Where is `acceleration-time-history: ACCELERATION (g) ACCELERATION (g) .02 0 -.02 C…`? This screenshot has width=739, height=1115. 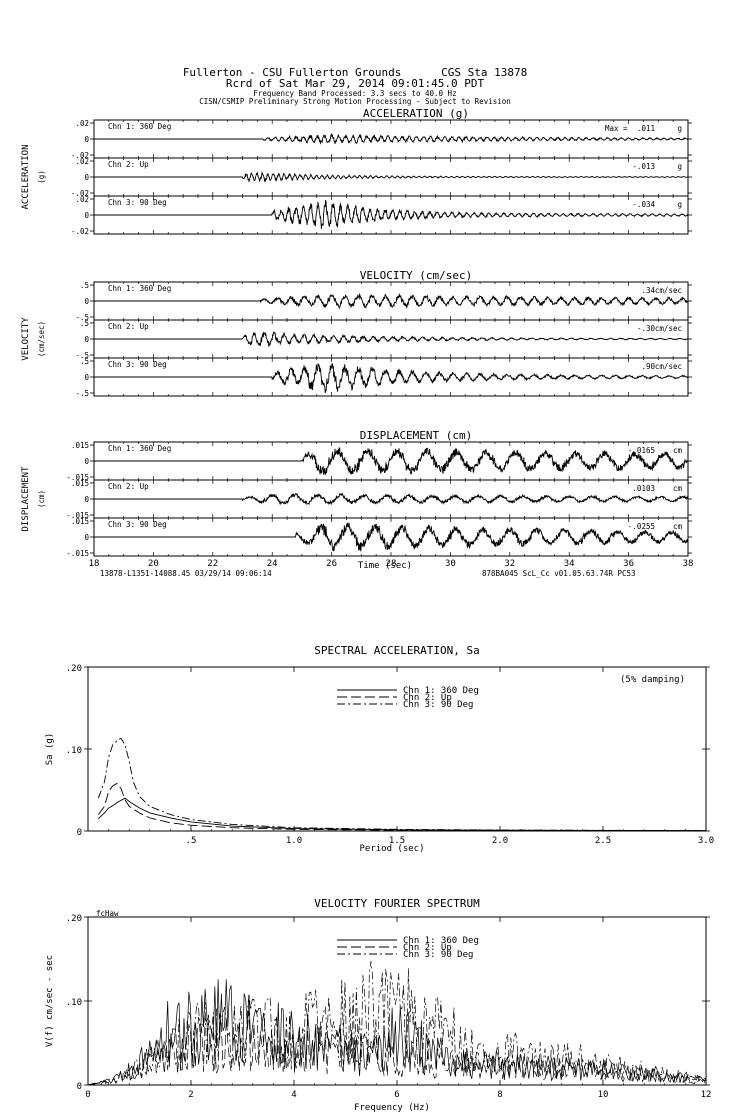 acceleration-time-history: ACCELERATION (g) ACCELERATION (g) .02 0 -.02 C… is located at coordinates (356, 171).